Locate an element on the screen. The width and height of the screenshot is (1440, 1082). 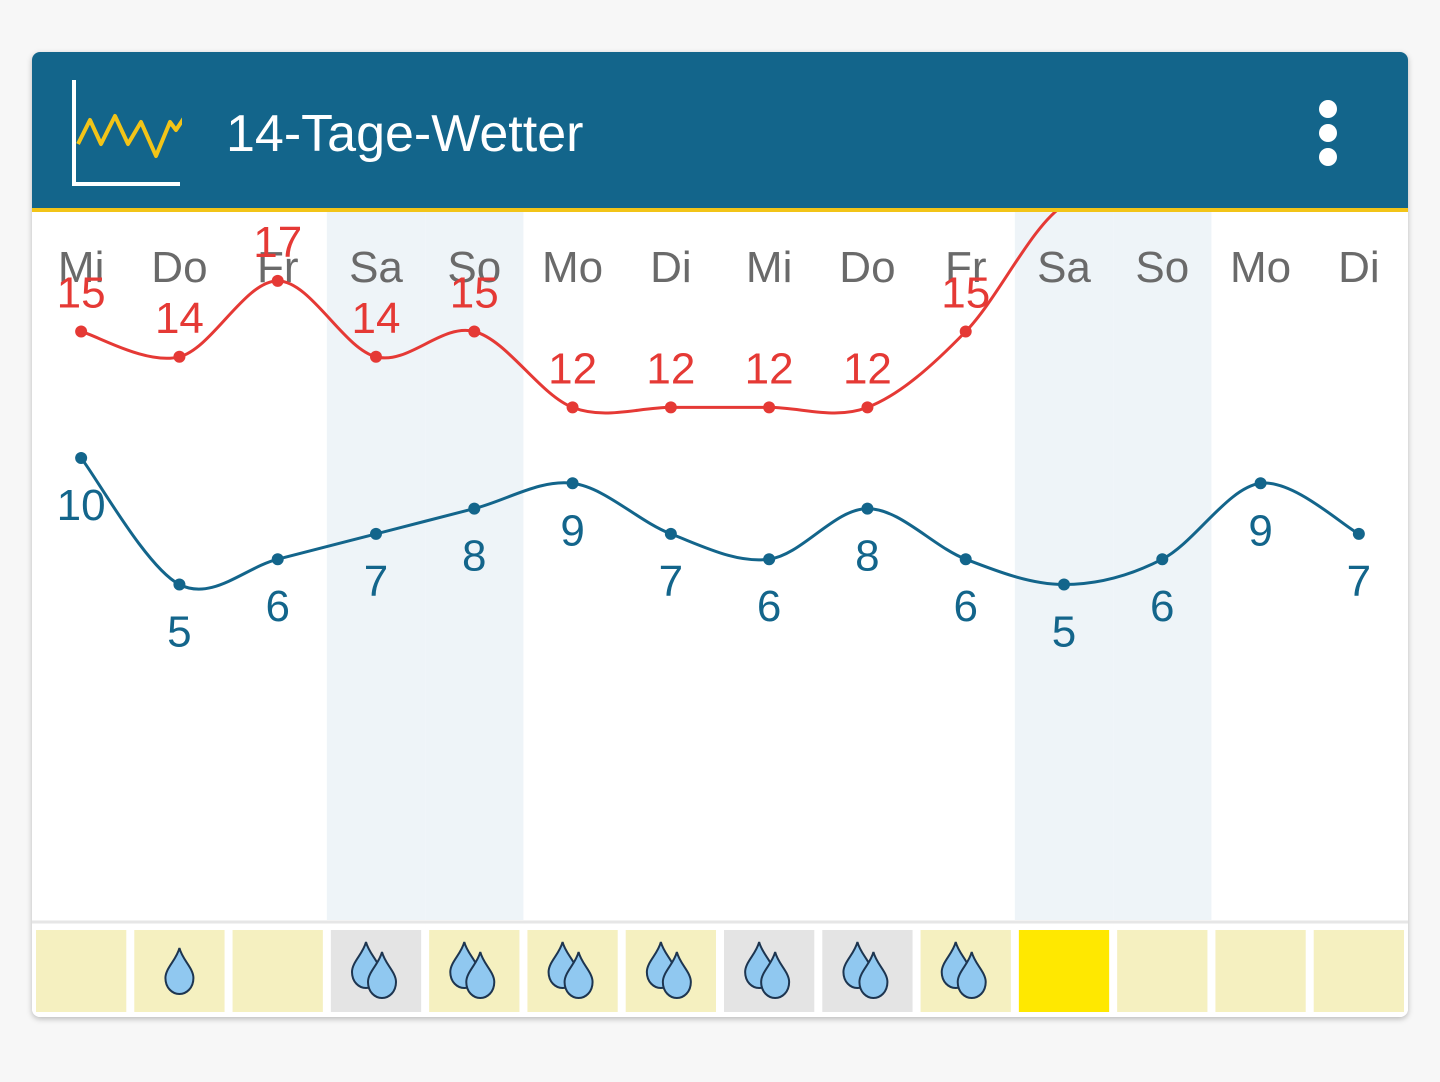
app-header: 14-Tage-Wetter is located at coordinates (720, 132).